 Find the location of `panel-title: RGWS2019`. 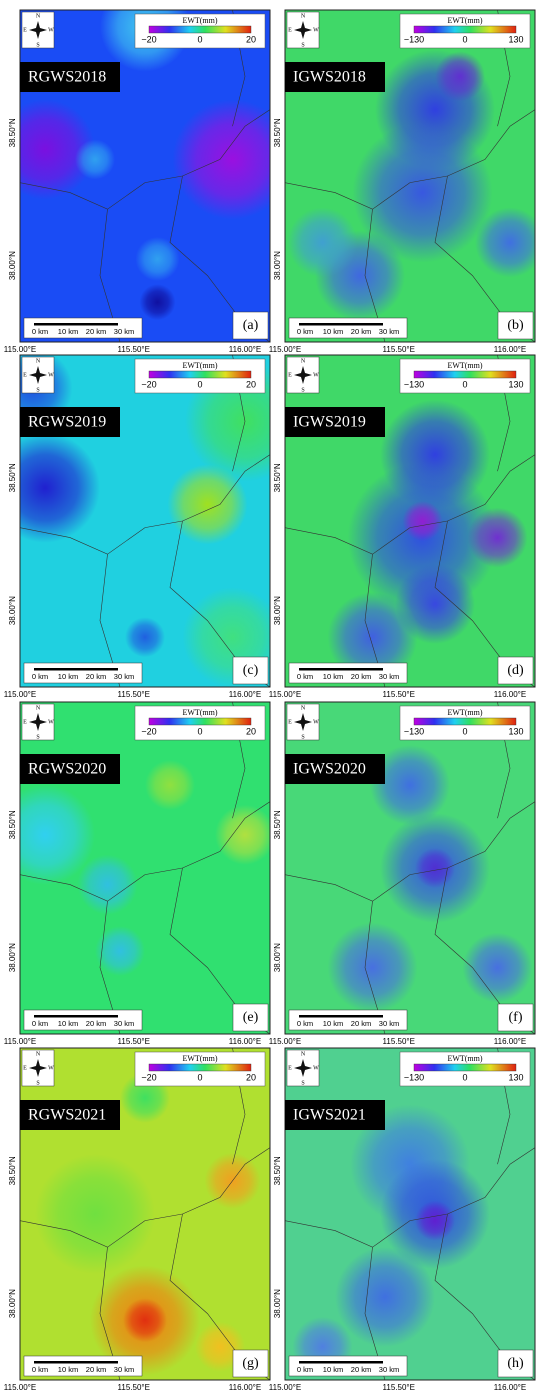

panel-title: RGWS2019 is located at coordinates (67, 422).